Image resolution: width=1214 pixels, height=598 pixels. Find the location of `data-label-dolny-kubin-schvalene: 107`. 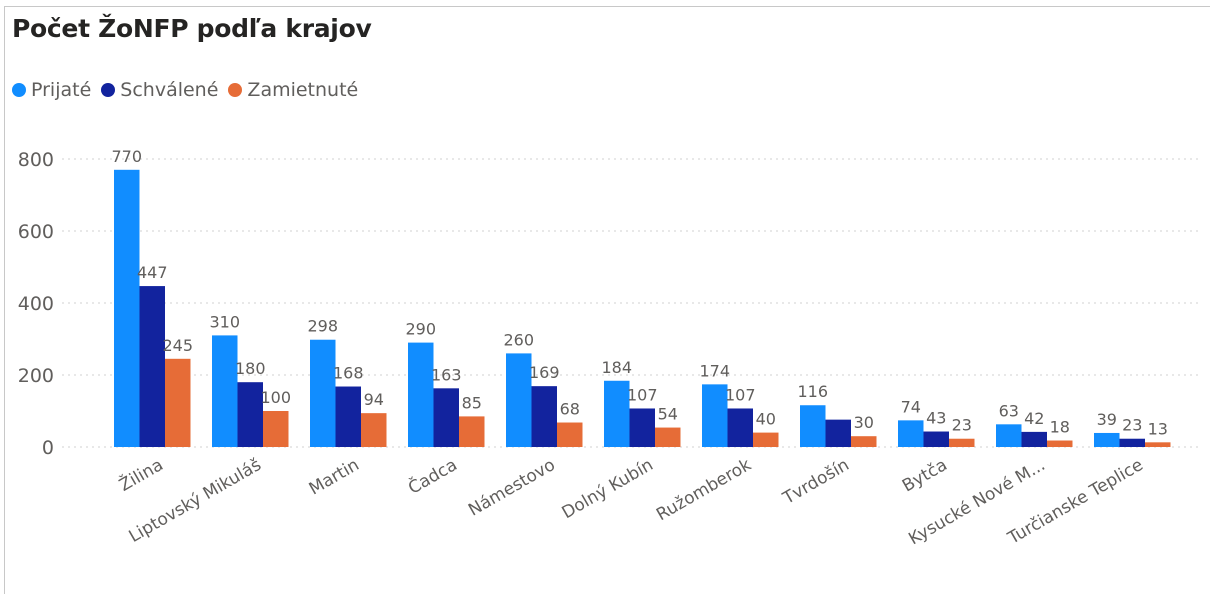

data-label-dolny-kubin-schvalene: 107 is located at coordinates (642, 394).